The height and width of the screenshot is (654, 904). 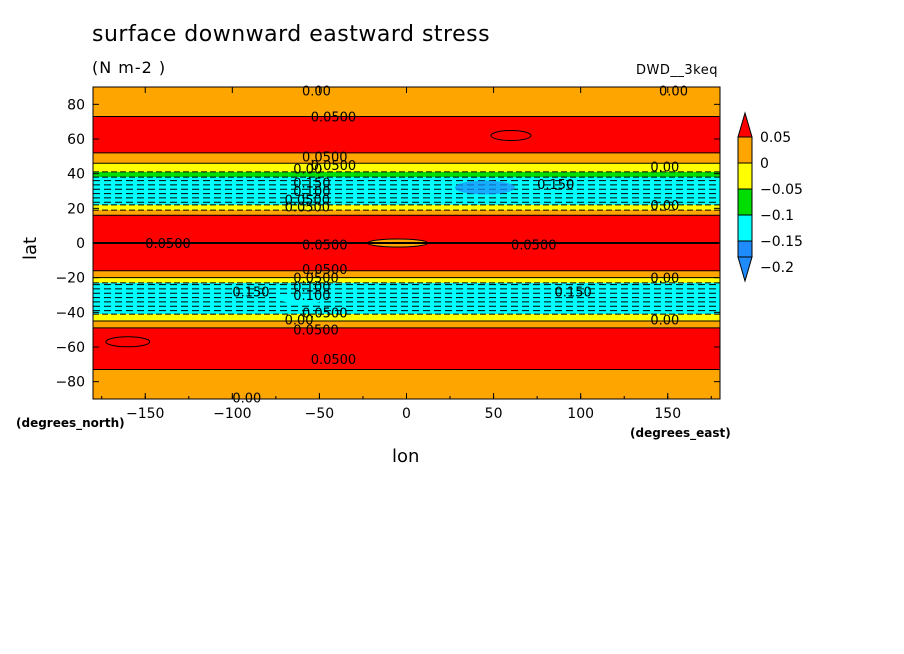 What do you see at coordinates (484, 187) in the screenshot?
I see `jet-core-north` at bounding box center [484, 187].